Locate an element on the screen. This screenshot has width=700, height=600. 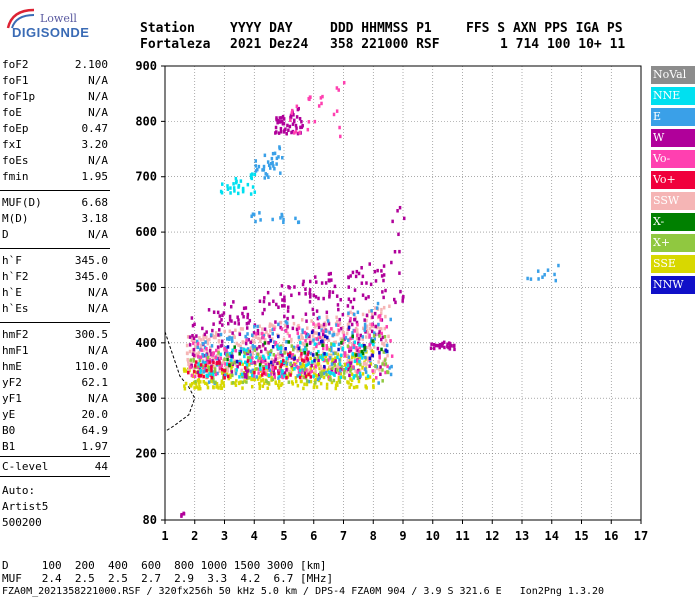
legend-item: NNE is located at coordinates (673, 96).